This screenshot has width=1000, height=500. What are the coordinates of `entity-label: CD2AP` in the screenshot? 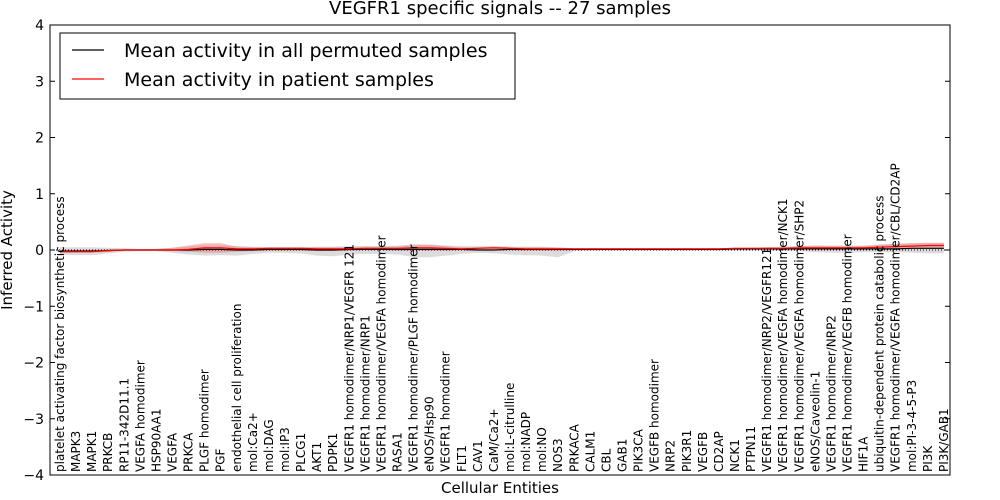 It's located at (719, 451).